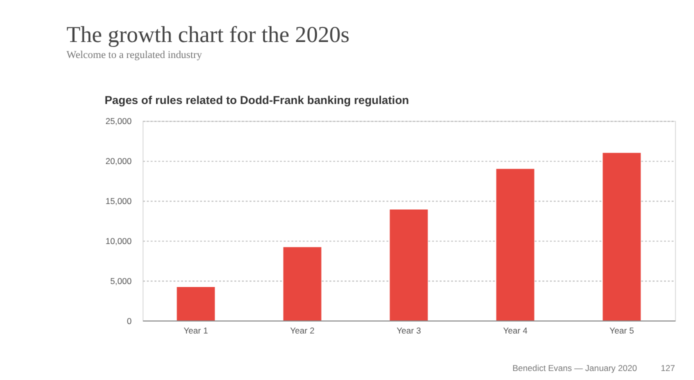 Image resolution: width=694 pixels, height=380 pixels. Describe the element at coordinates (575, 367) in the screenshot. I see `text: Benedict Evans — January 2020` at that location.